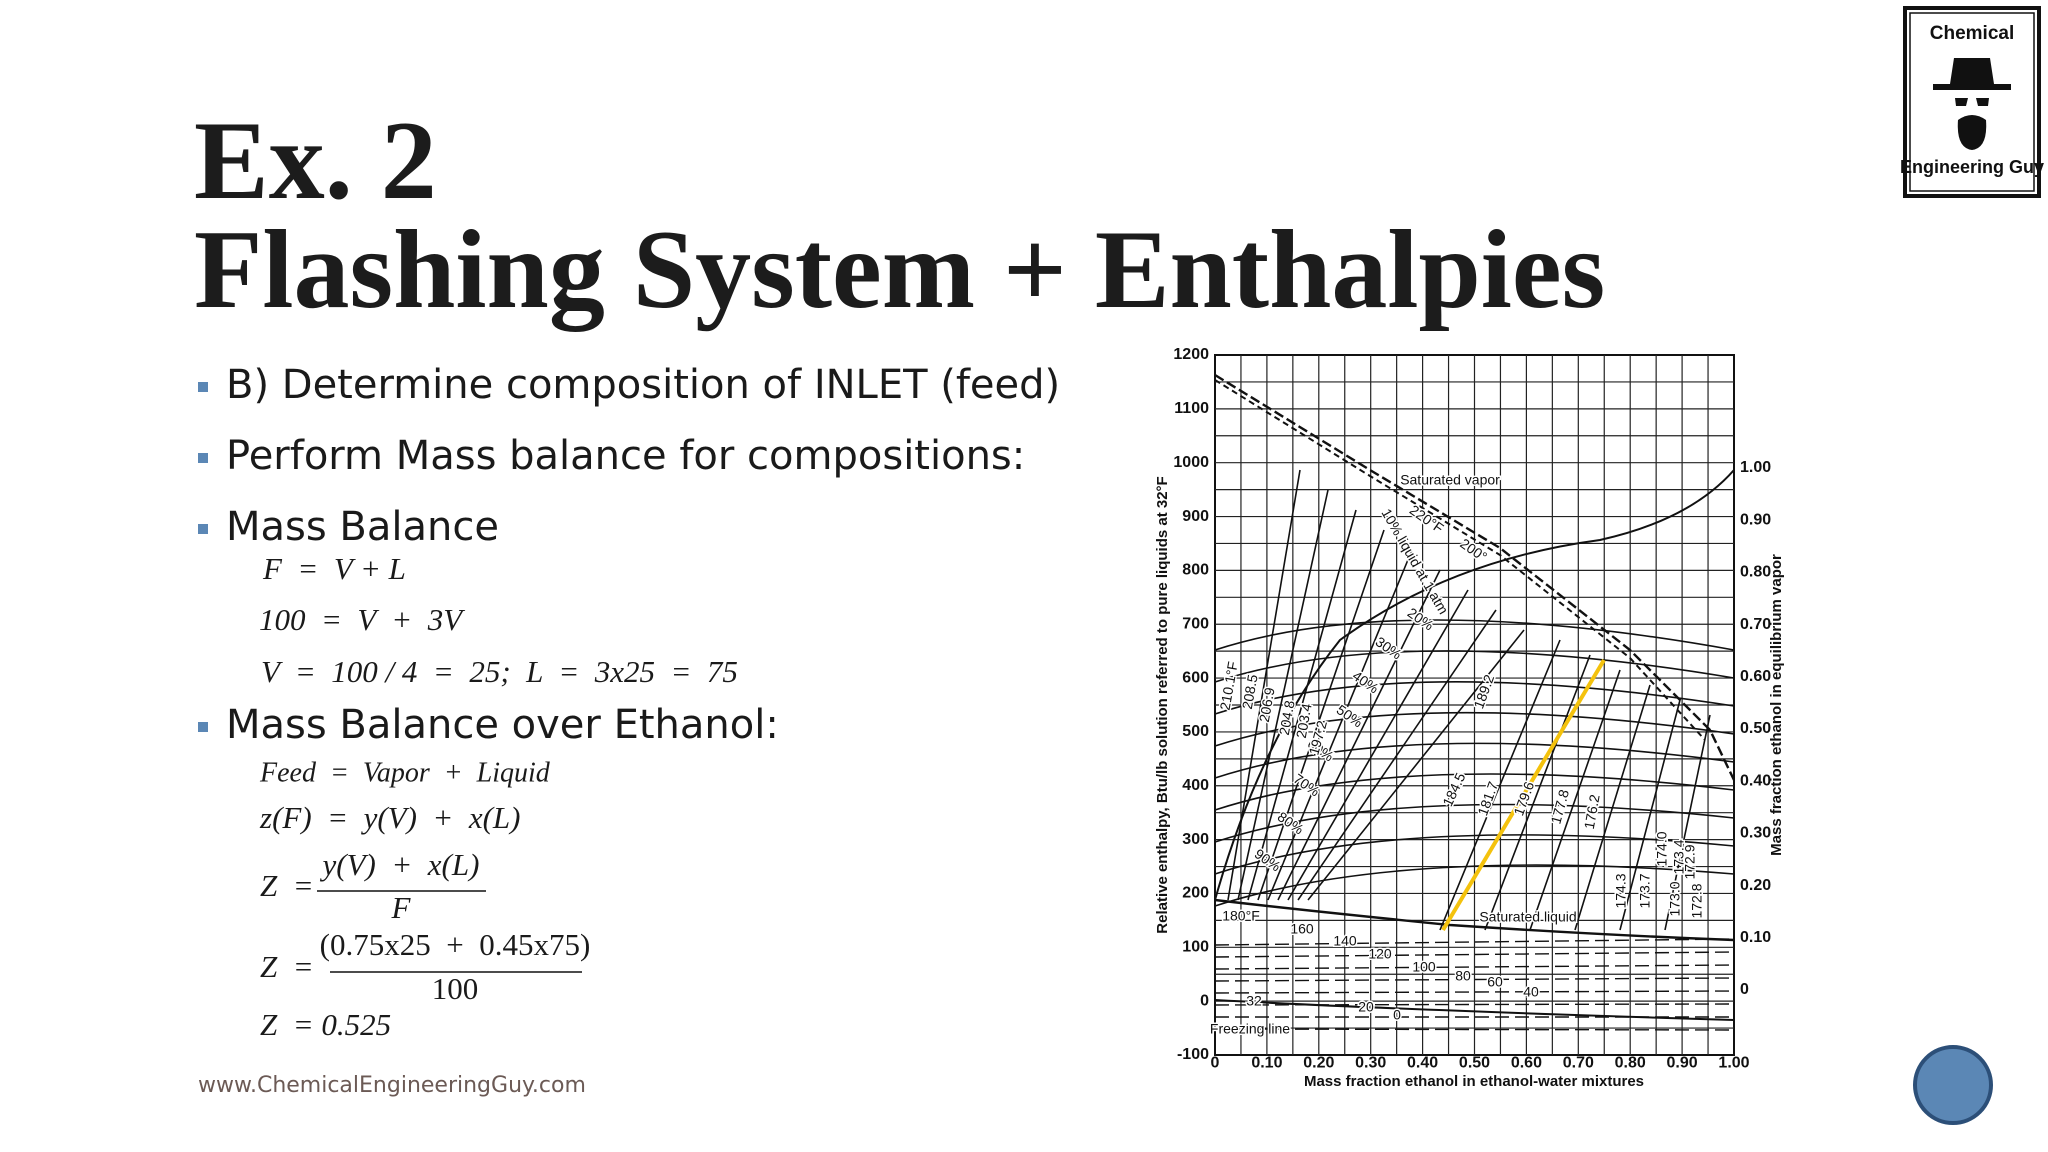 This screenshot has height=1152, width=2048. What do you see at coordinates (1744, 989) in the screenshot?
I see `y2-tick-label: 0` at bounding box center [1744, 989].